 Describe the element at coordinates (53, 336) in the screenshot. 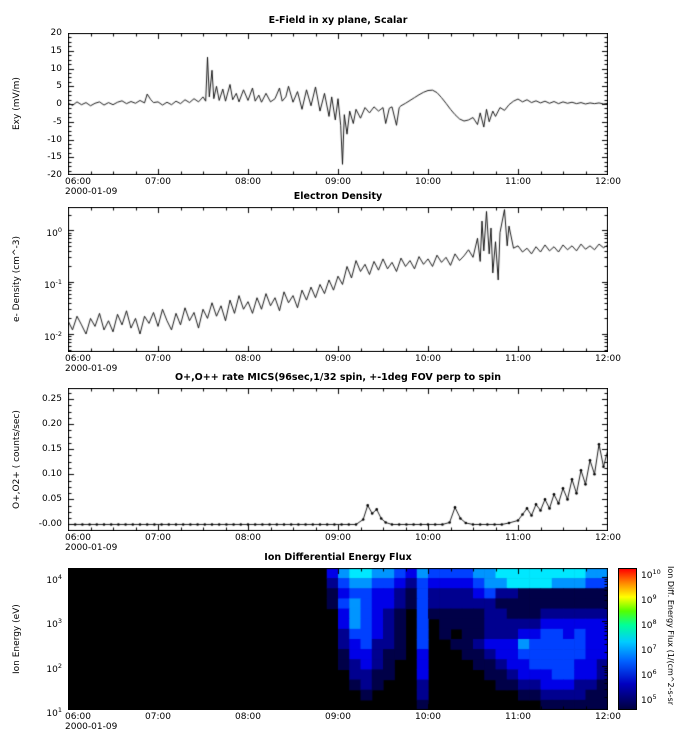

I see `y-tick-label: 10⁻²` at that location.